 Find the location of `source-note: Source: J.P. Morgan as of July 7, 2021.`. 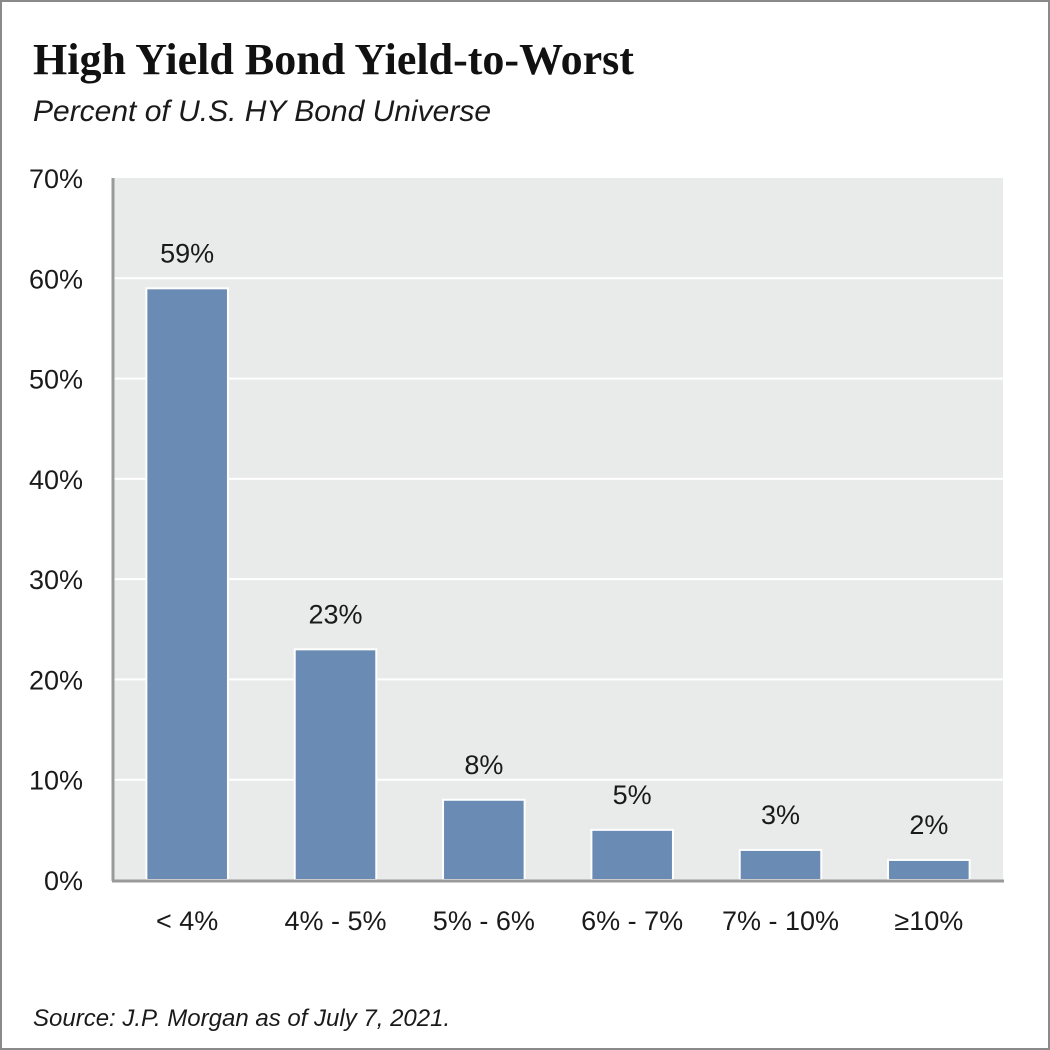

source-note: Source: J.P. Morgan as of July 7, 2021. is located at coordinates (242, 1018).